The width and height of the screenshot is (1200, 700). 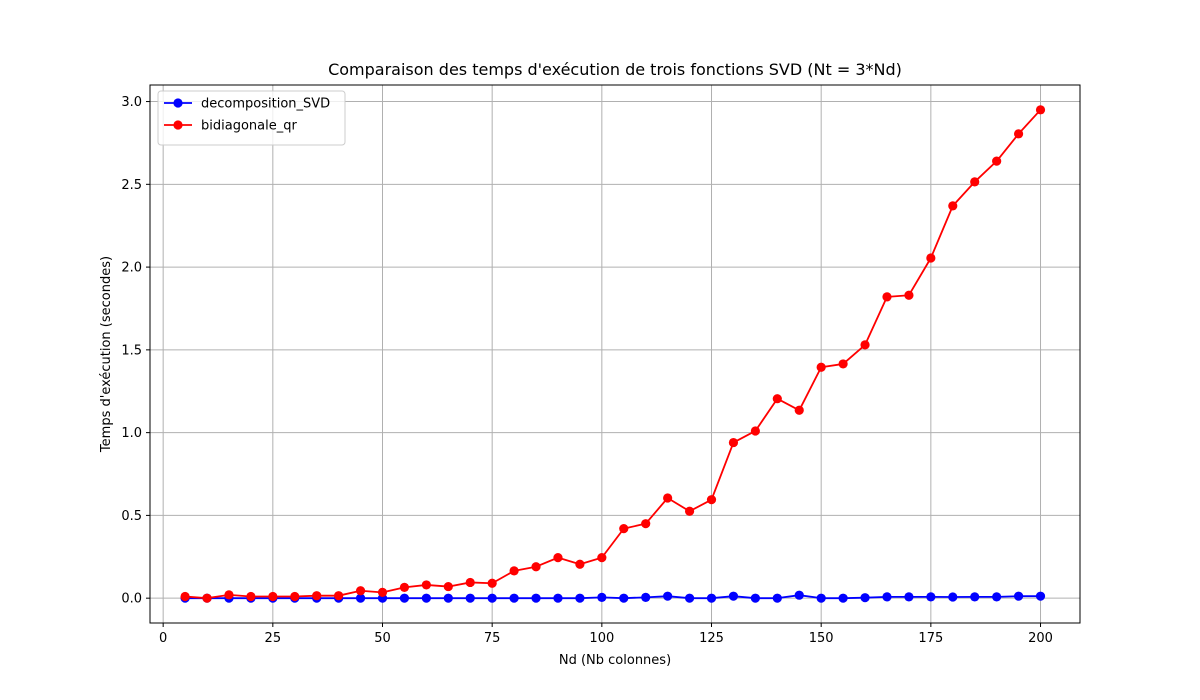 I want to click on x-tick-label: 75, so click(x=492, y=638).